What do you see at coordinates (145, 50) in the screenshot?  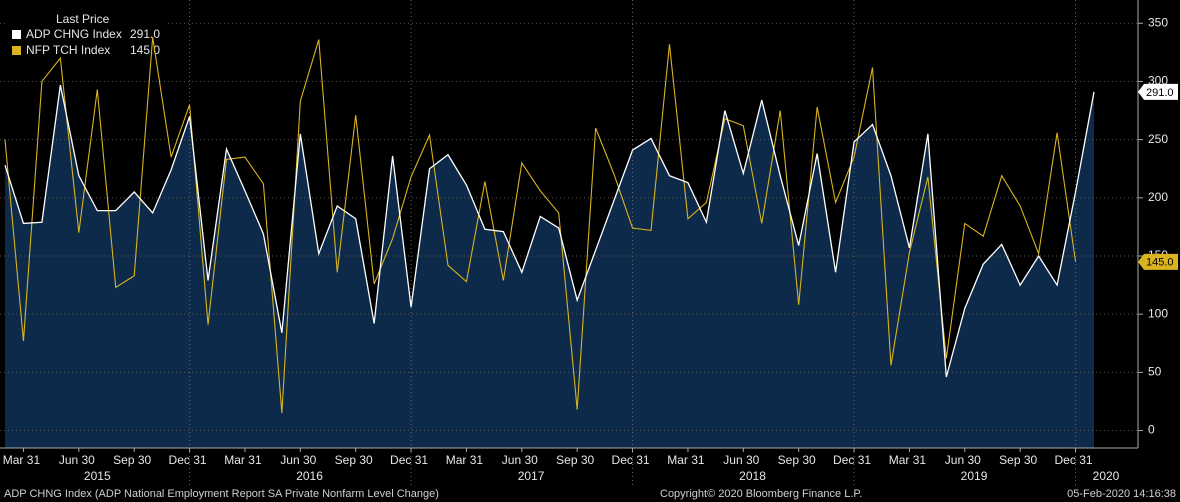 I see `legend-value: 145.0` at bounding box center [145, 50].